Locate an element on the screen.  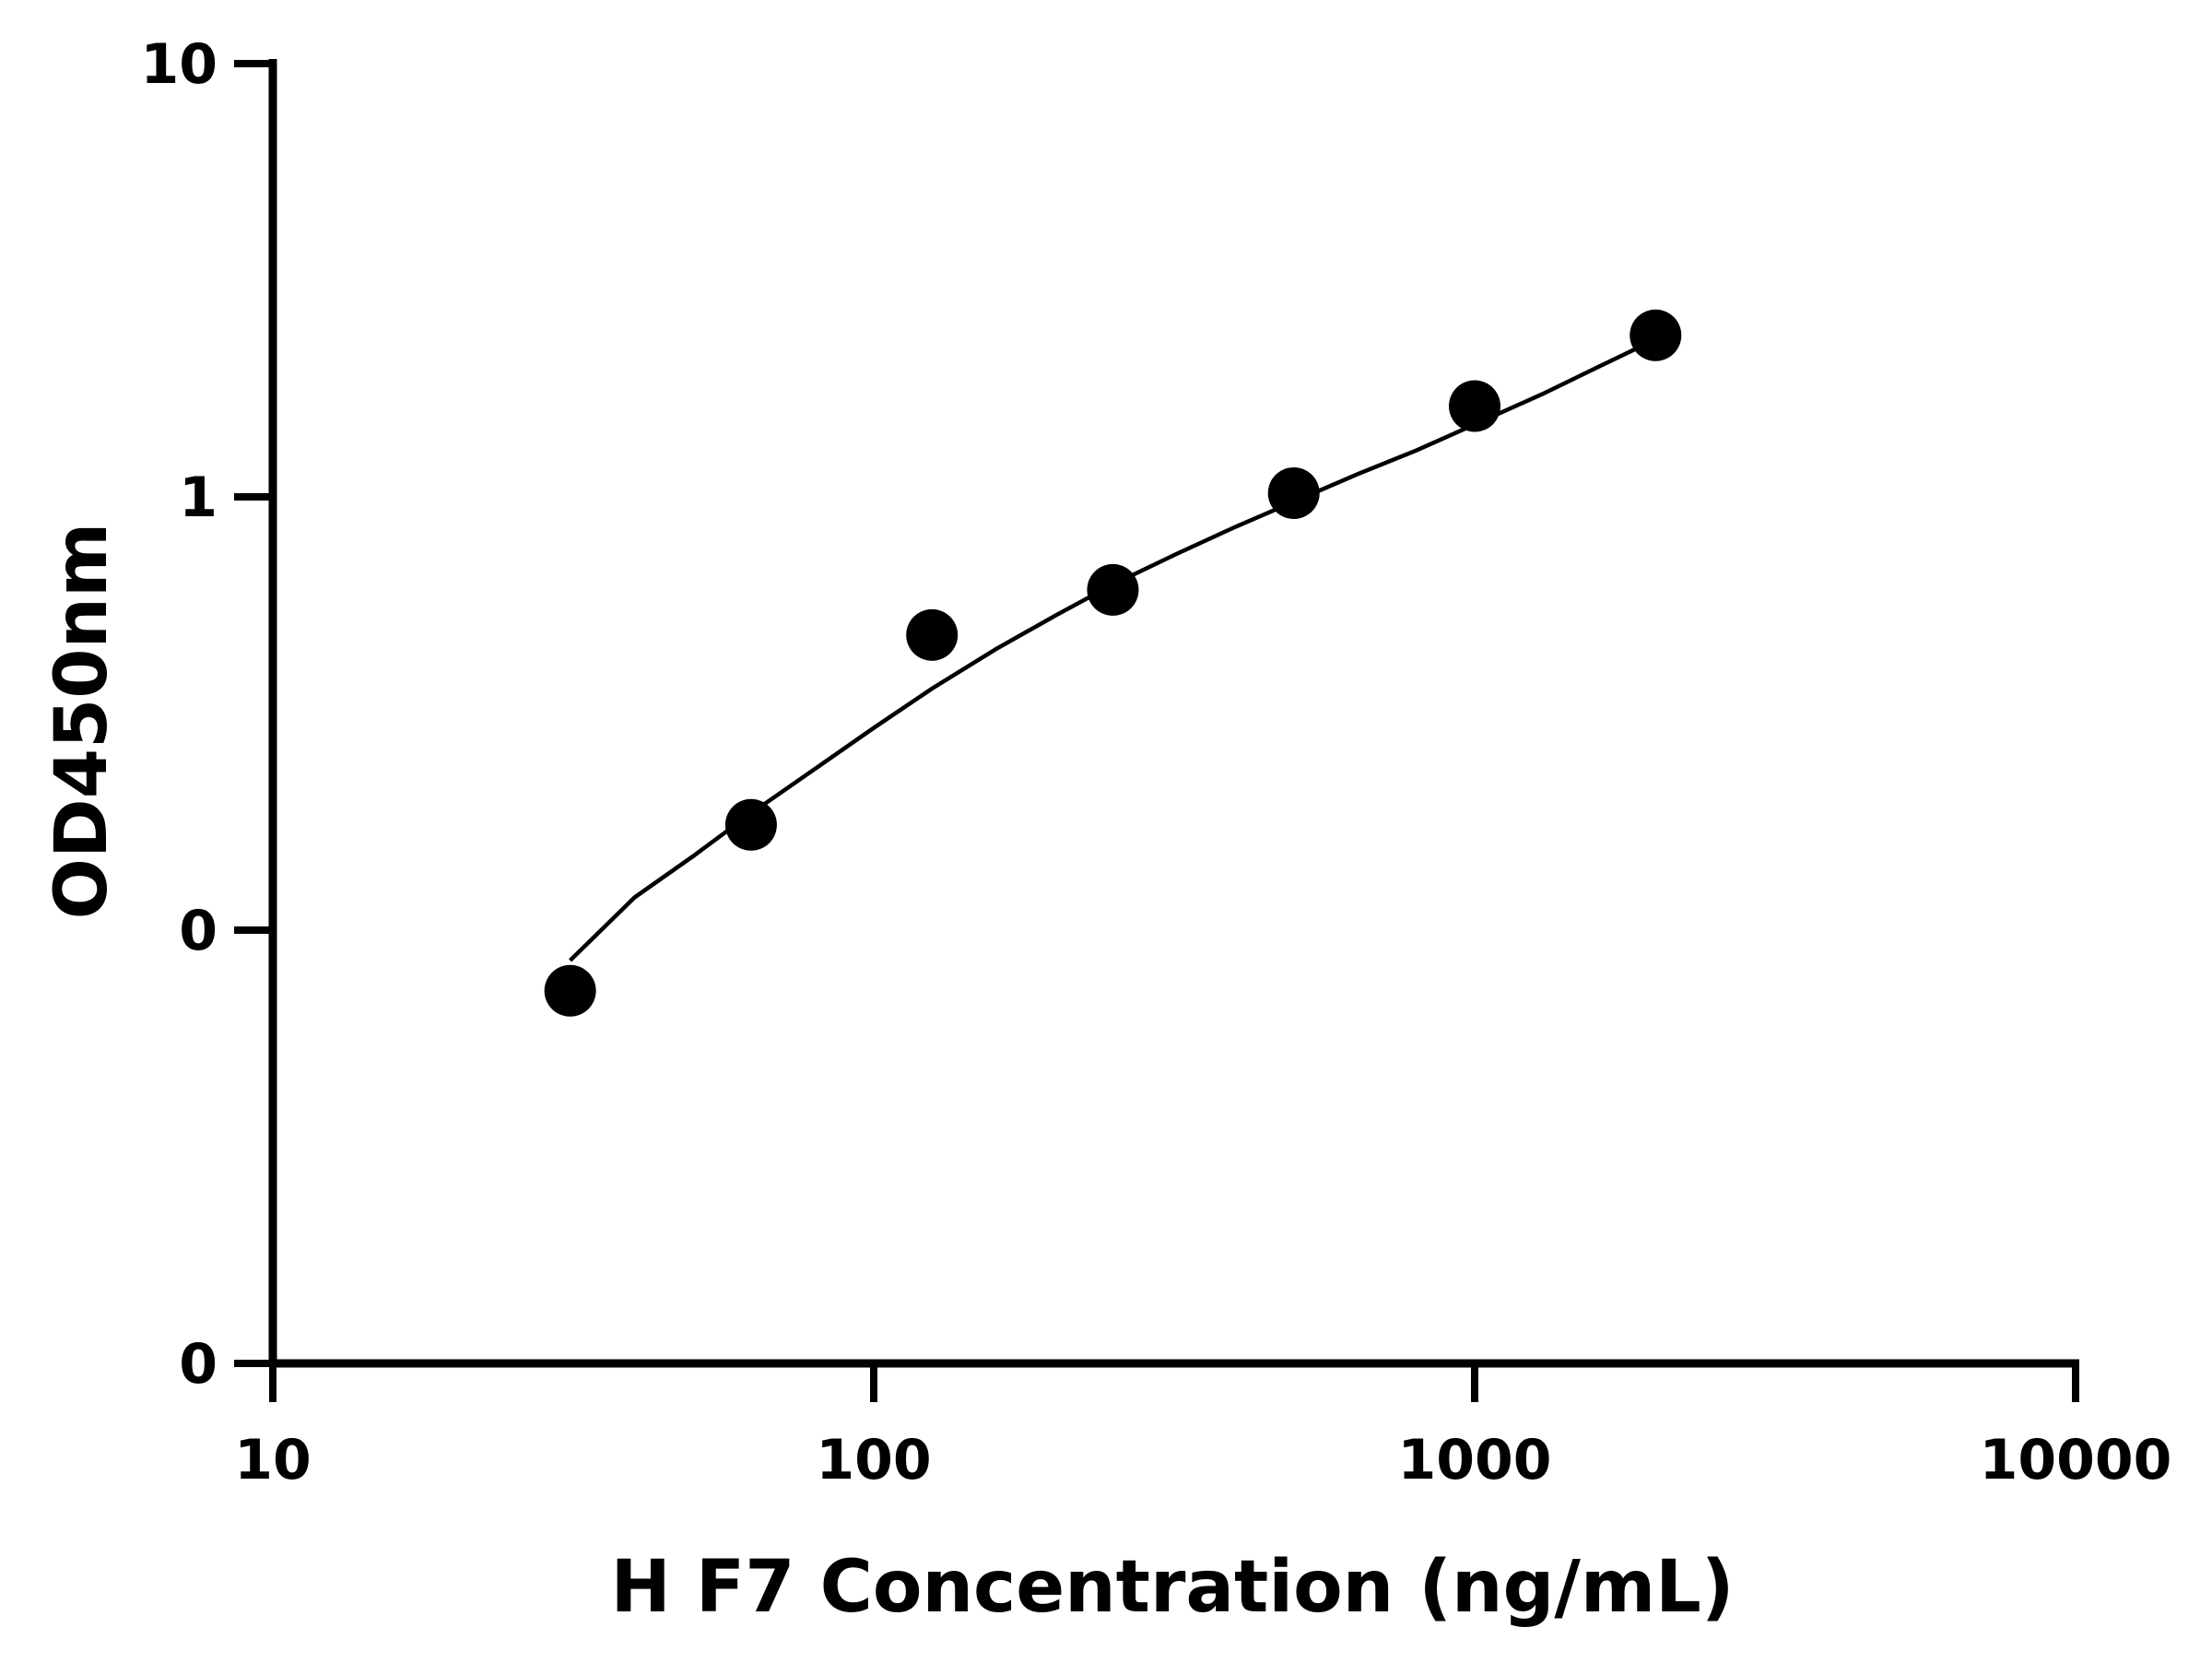
x-tick-label: 10 is located at coordinates (273, 1460).